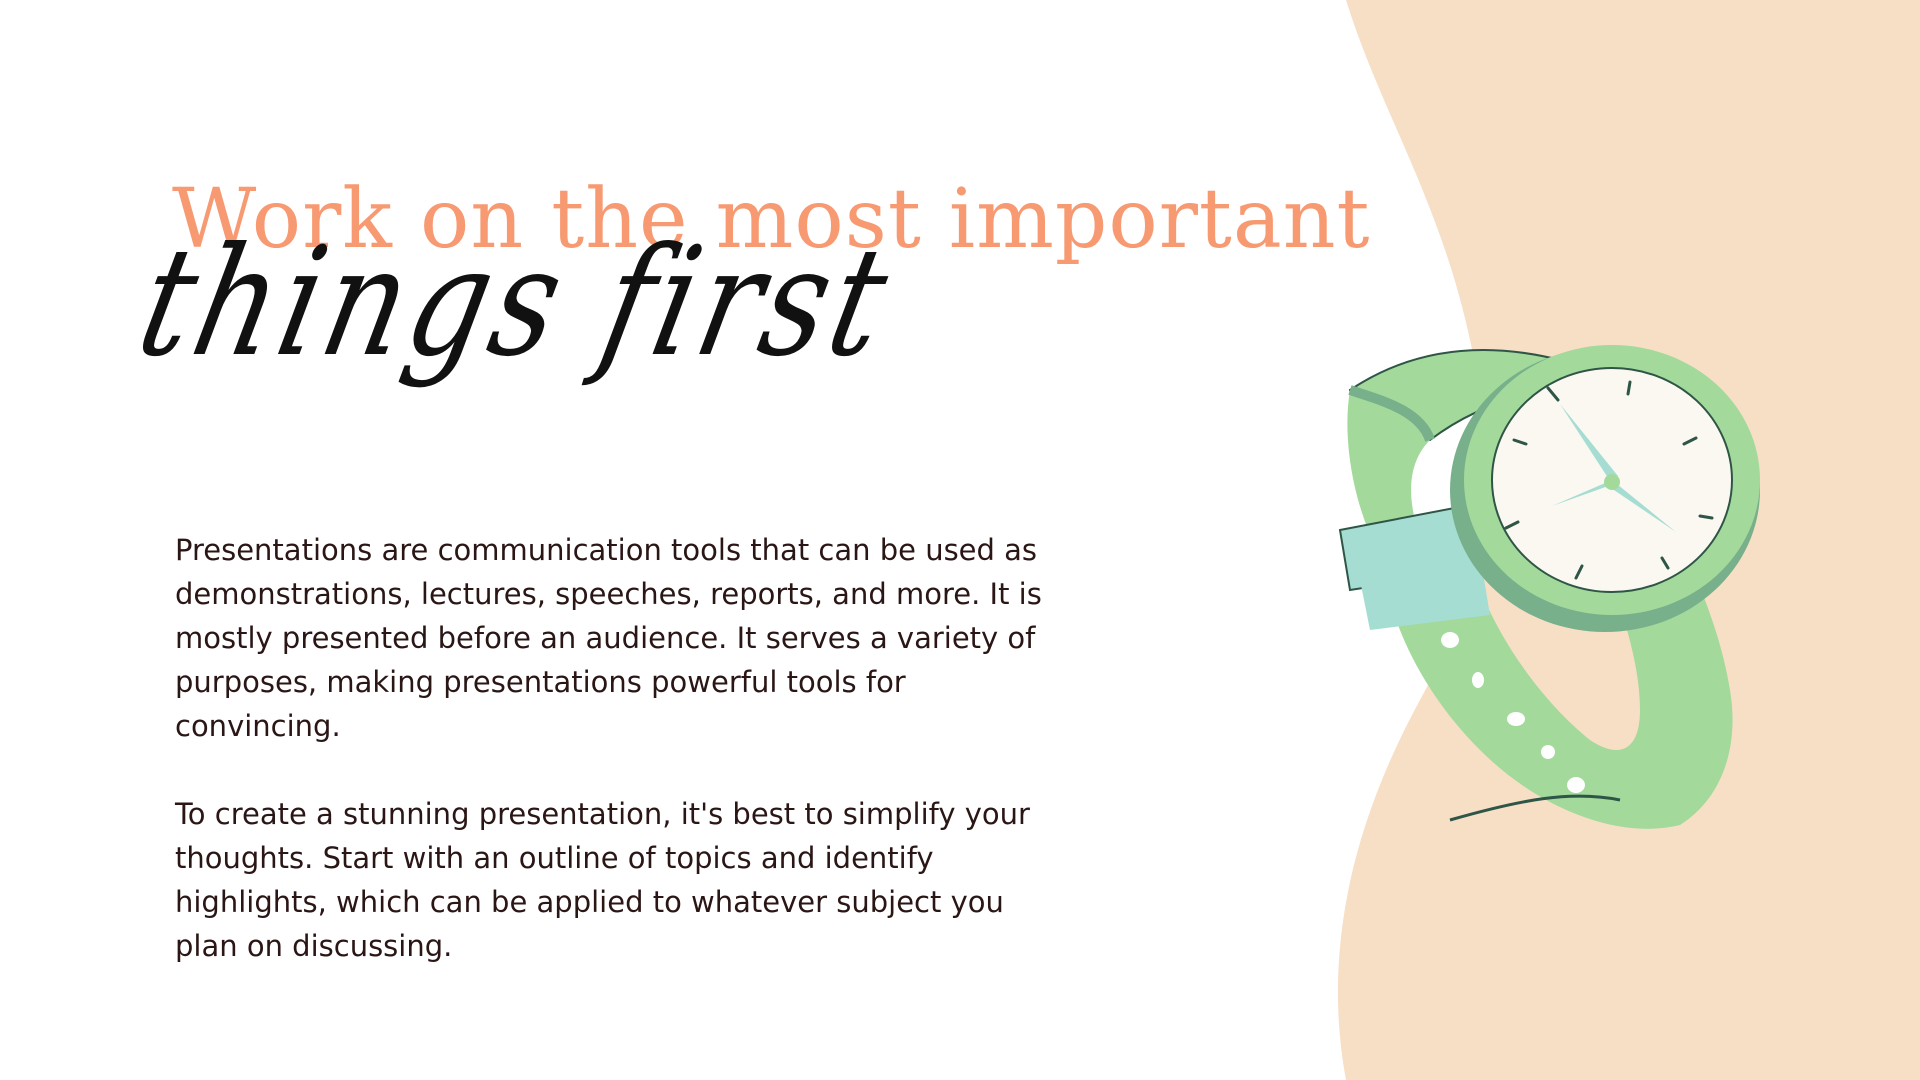  I want to click on slide-title: Work on the most important, so click(771, 219).